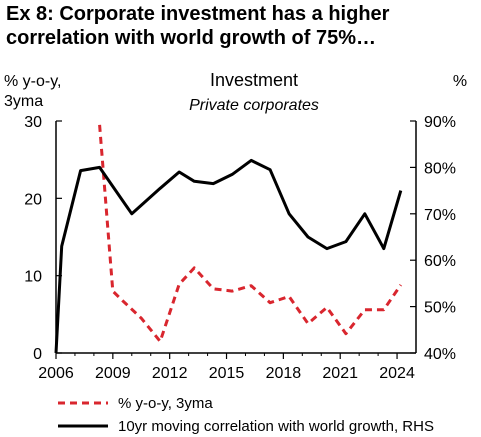  Describe the element at coordinates (440, 122) in the screenshot. I see `right-tick-label: 90%` at that location.